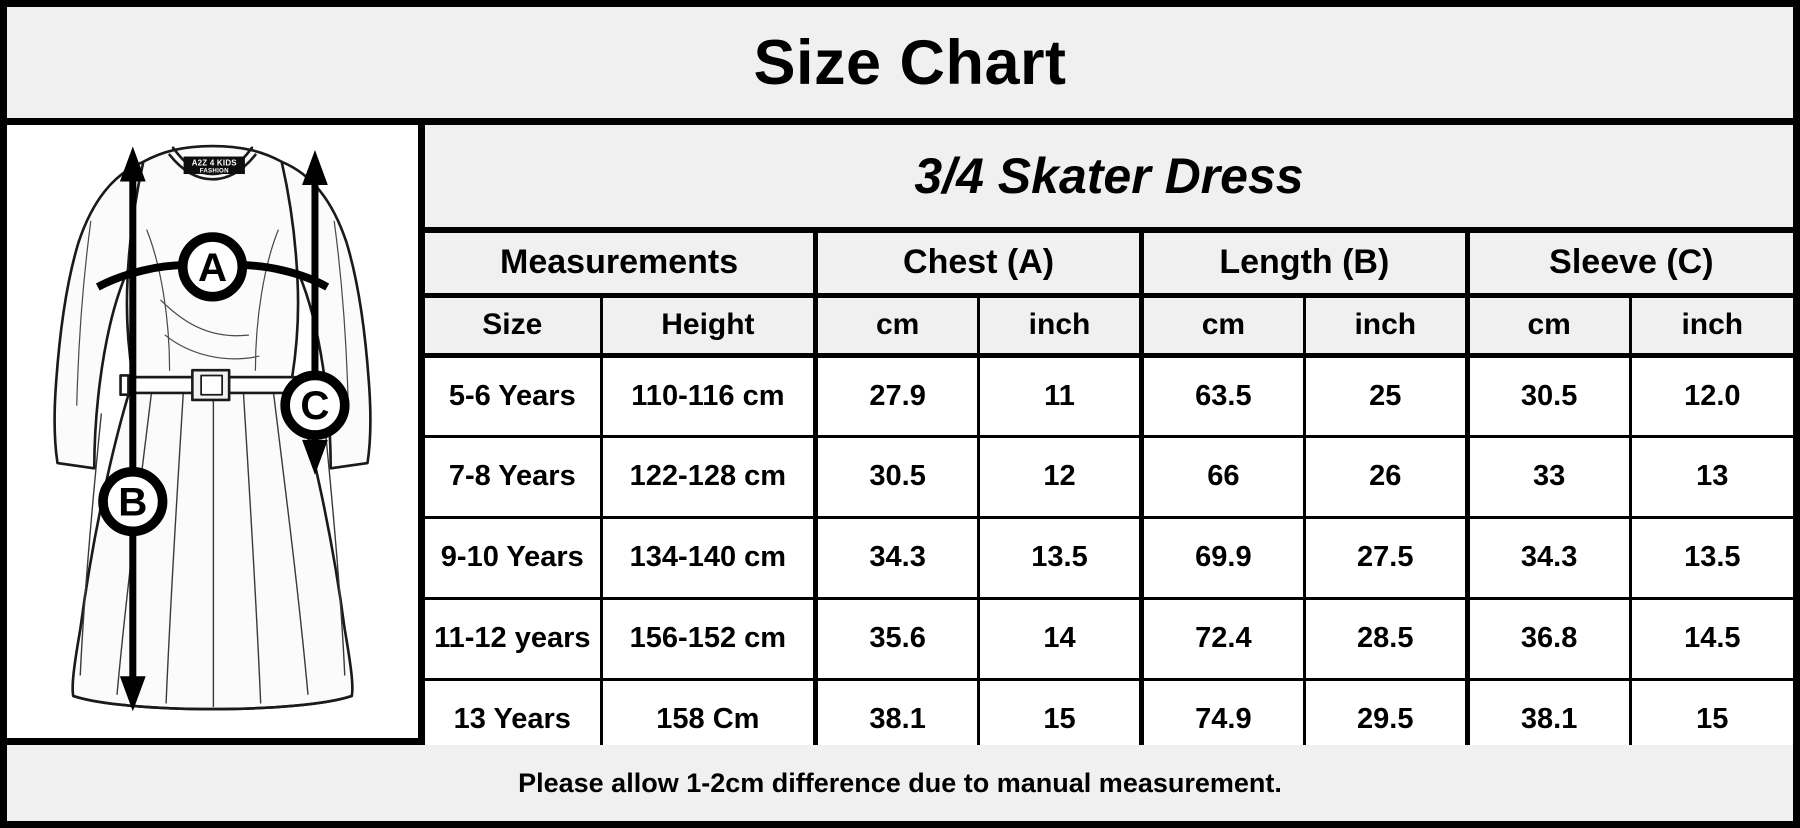 The width and height of the screenshot is (1800, 828). What do you see at coordinates (1060, 395) in the screenshot?
I see `cell-chest-inch: 11` at bounding box center [1060, 395].